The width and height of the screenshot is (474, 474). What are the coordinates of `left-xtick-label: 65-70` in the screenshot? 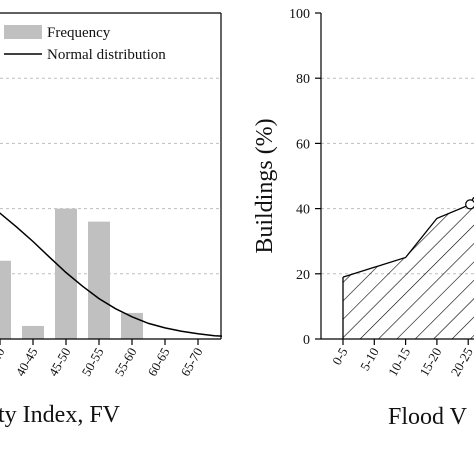 It's located at (191, 362).